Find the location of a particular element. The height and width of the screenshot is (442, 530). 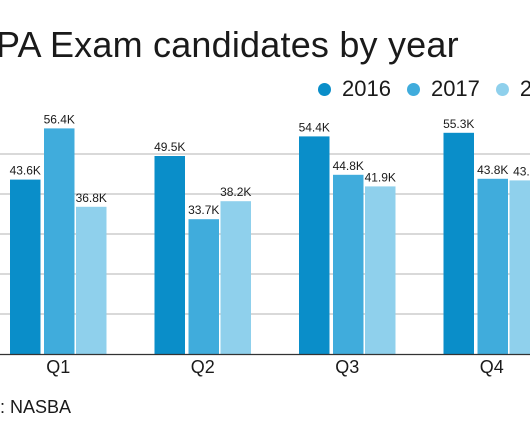

data-label: 36.8K is located at coordinates (91, 198).